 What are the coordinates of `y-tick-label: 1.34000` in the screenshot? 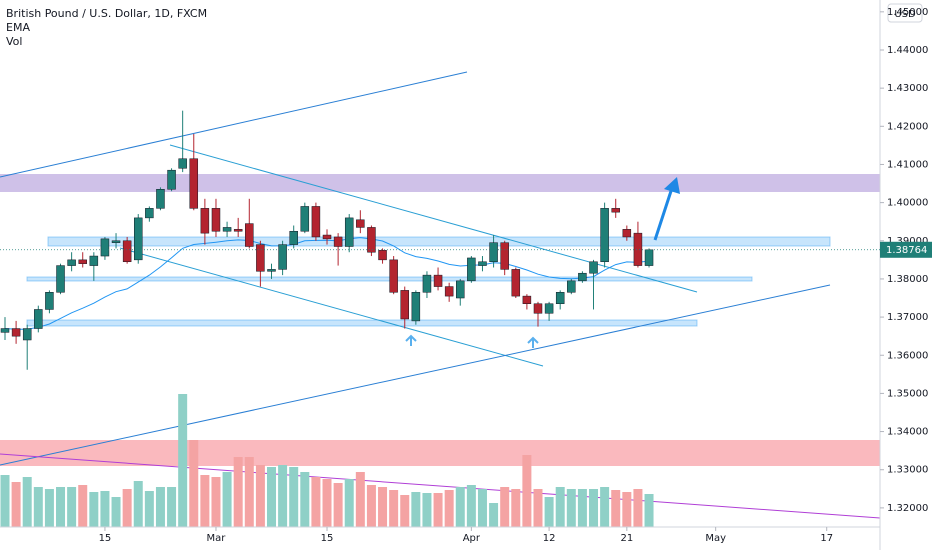 It's located at (907, 432).